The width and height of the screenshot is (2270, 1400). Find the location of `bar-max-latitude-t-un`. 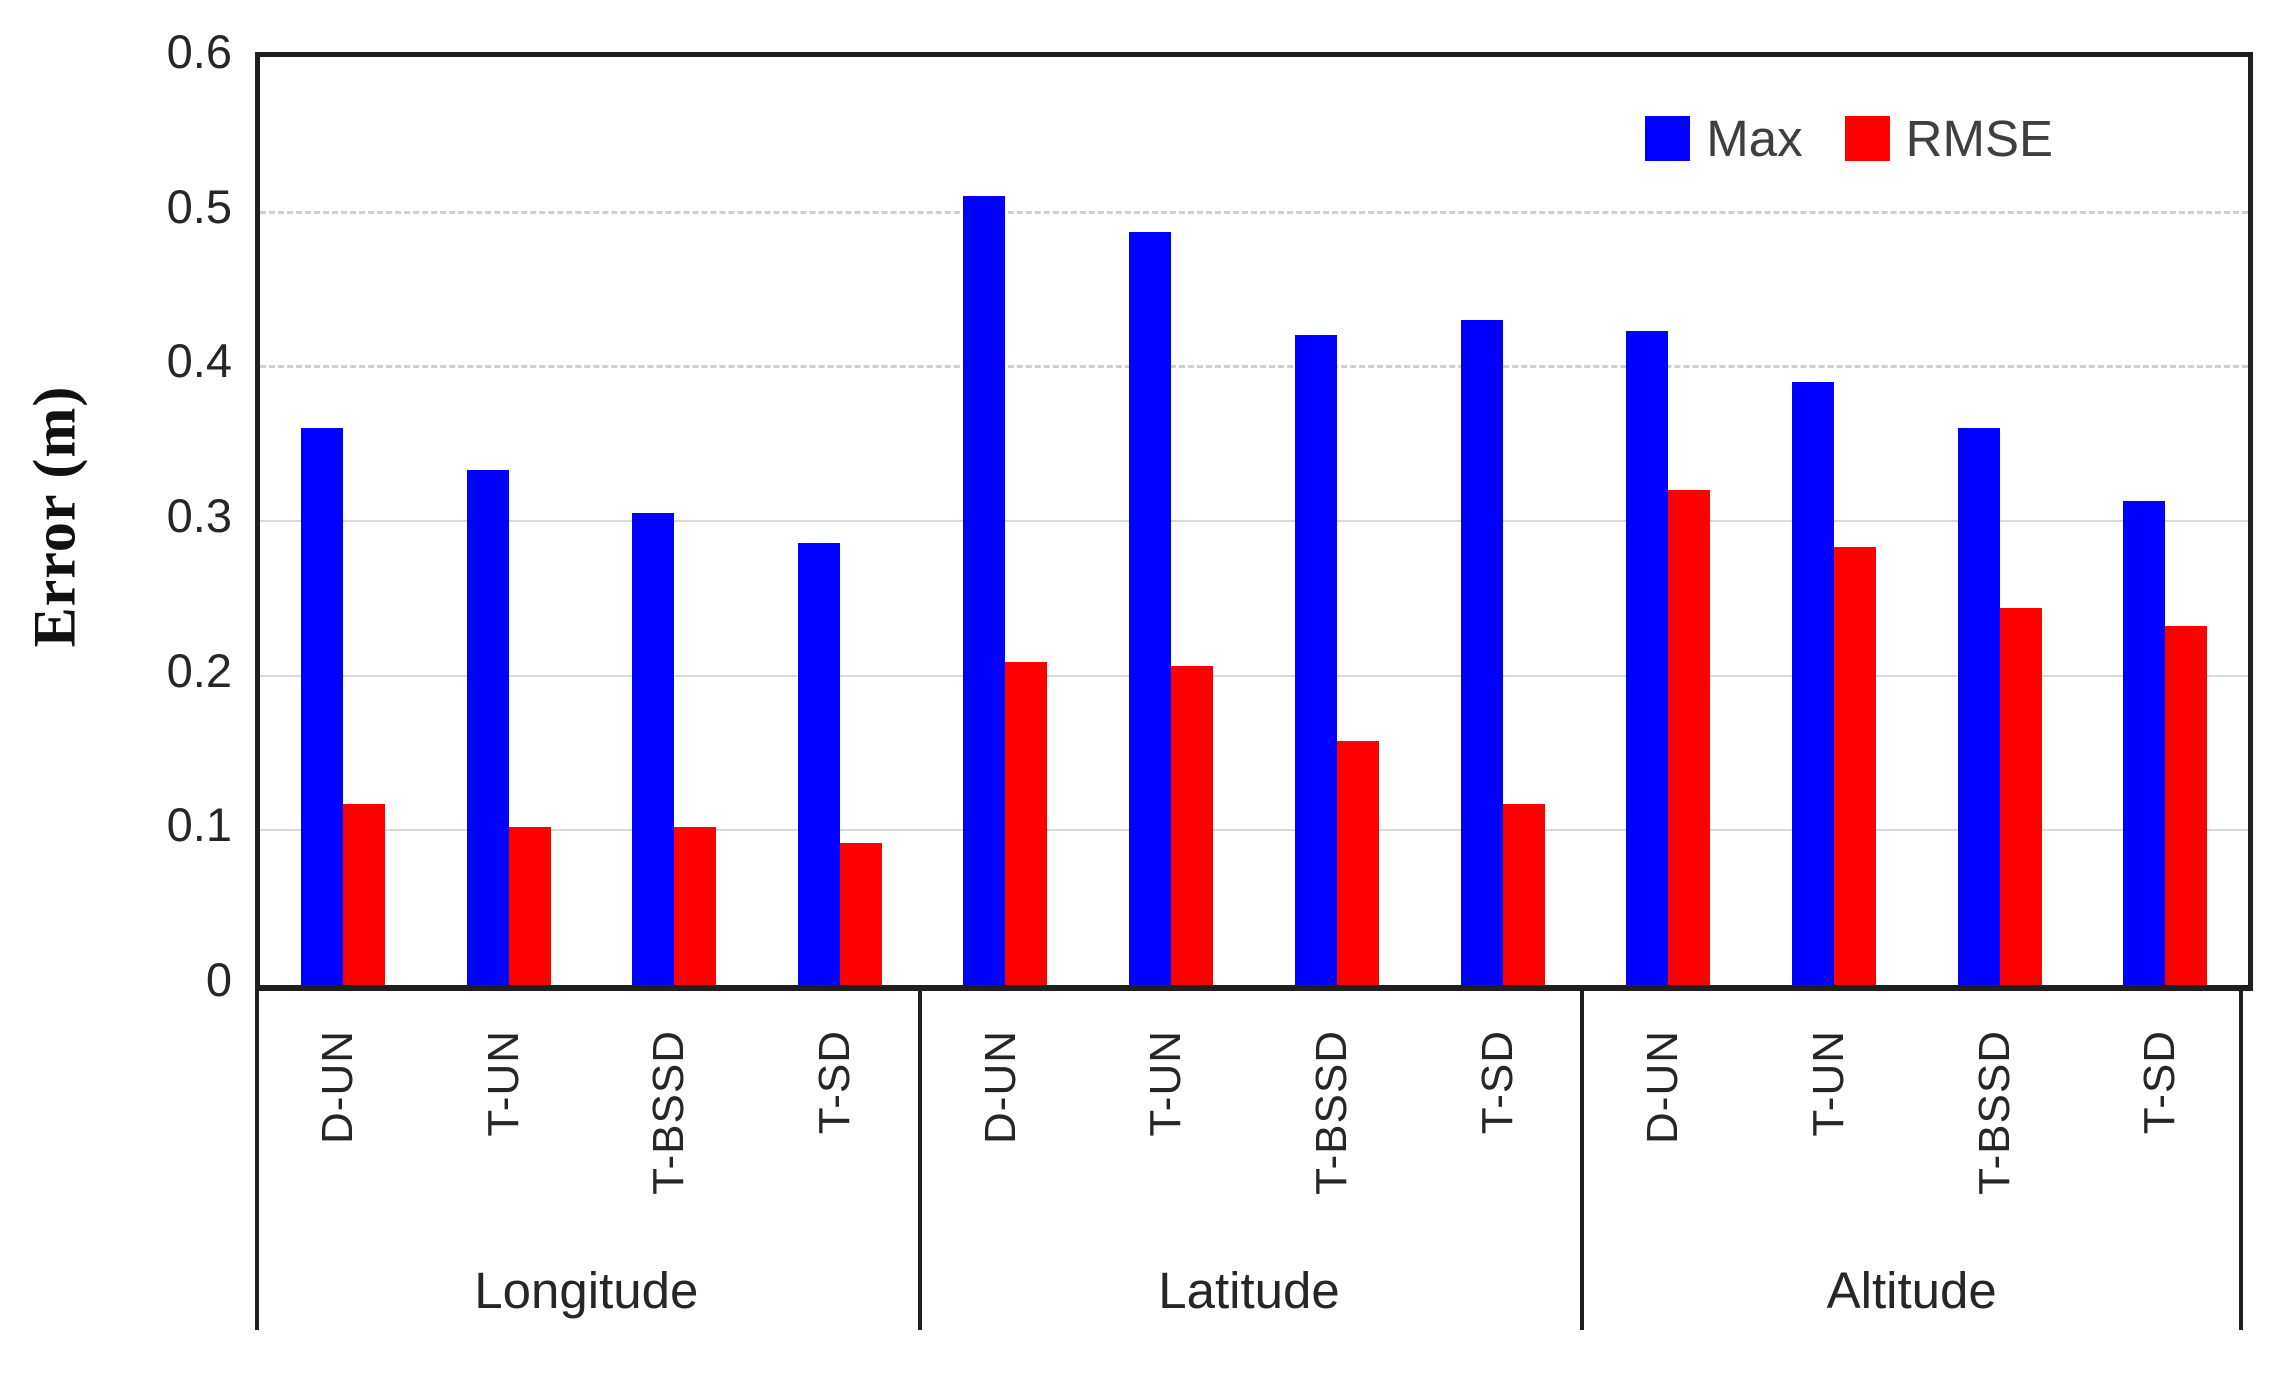

bar-max-latitude-t-un is located at coordinates (1150, 608).